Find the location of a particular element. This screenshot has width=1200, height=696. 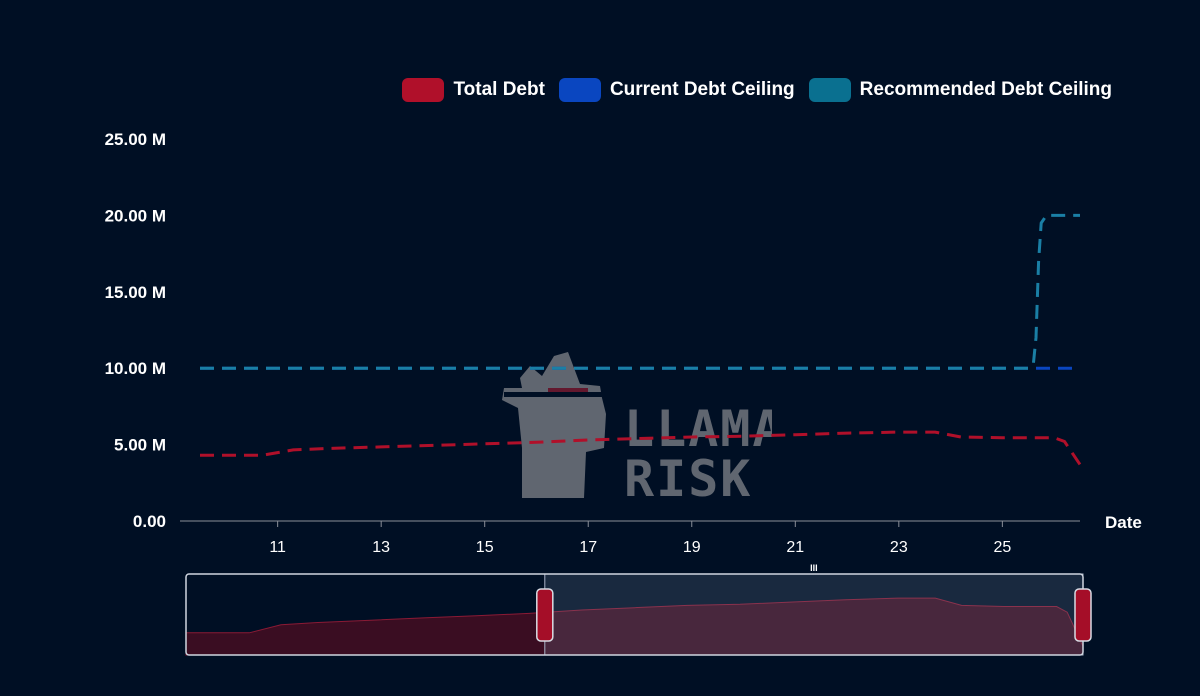

y-tick-label: 25.00 M is located at coordinates (135, 139).